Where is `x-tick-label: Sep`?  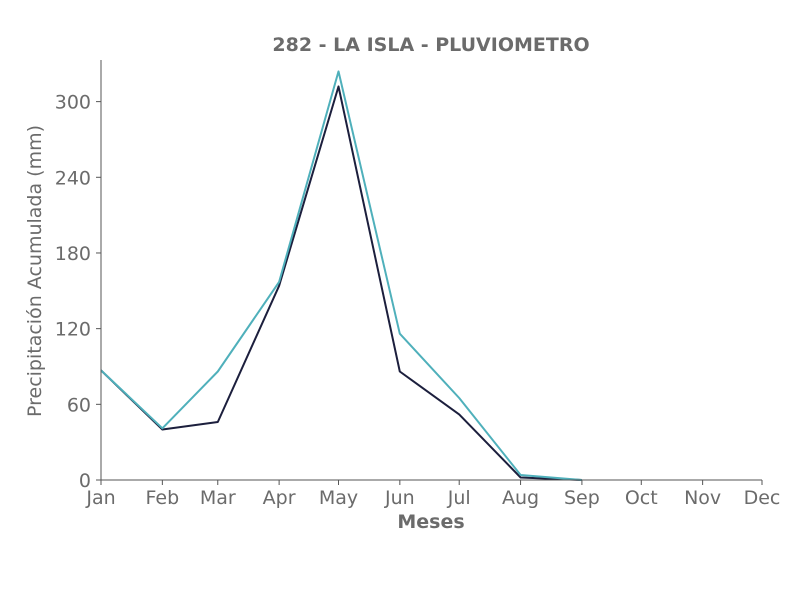
x-tick-label: Sep is located at coordinates (582, 498).